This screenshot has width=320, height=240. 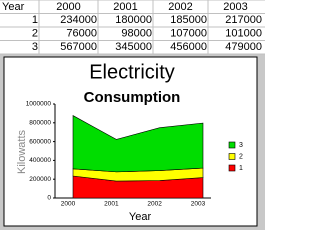 I want to click on table-cell: 98000, so click(x=136, y=33).